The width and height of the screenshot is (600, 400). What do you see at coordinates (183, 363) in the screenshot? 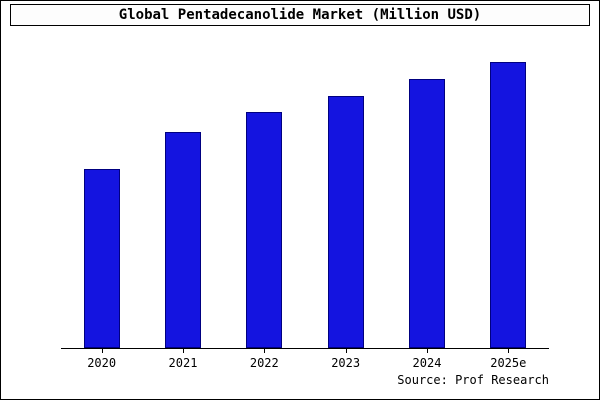
I see `x-tick-label: 2021` at bounding box center [183, 363].